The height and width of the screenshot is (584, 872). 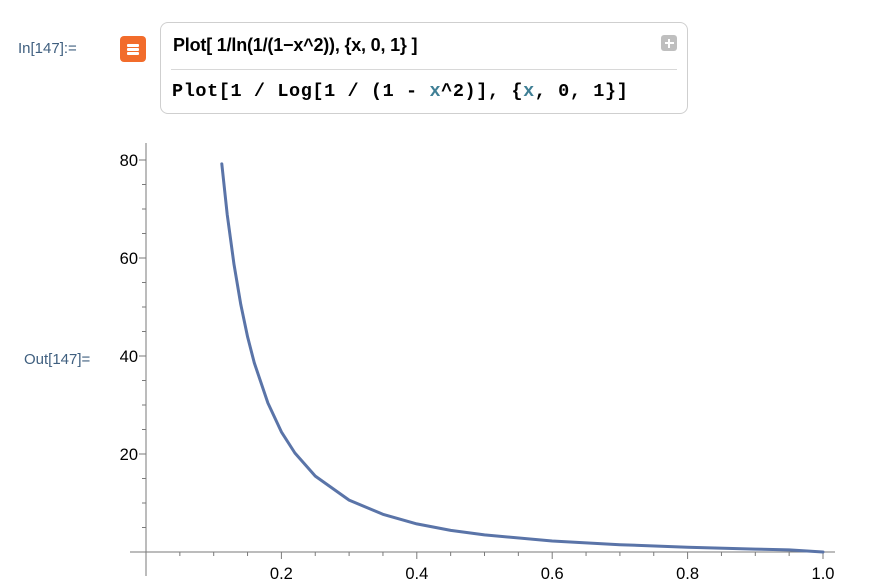 I want to click on wolfram-alpha-equals-icon, so click(x=133, y=49).